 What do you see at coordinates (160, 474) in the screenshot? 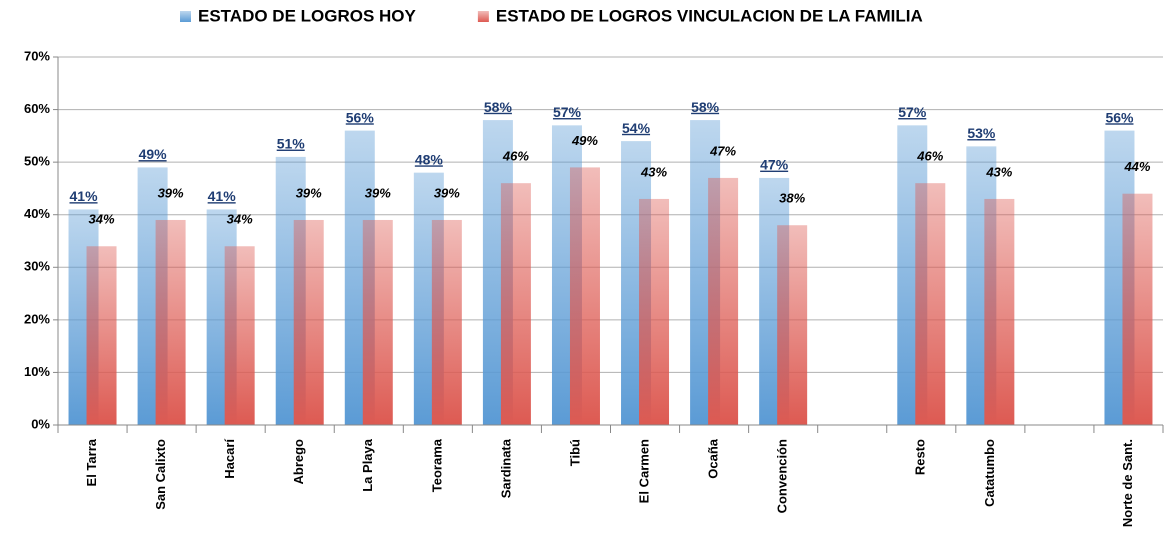
I see `x-tick-label: San Calixto` at bounding box center [160, 474].